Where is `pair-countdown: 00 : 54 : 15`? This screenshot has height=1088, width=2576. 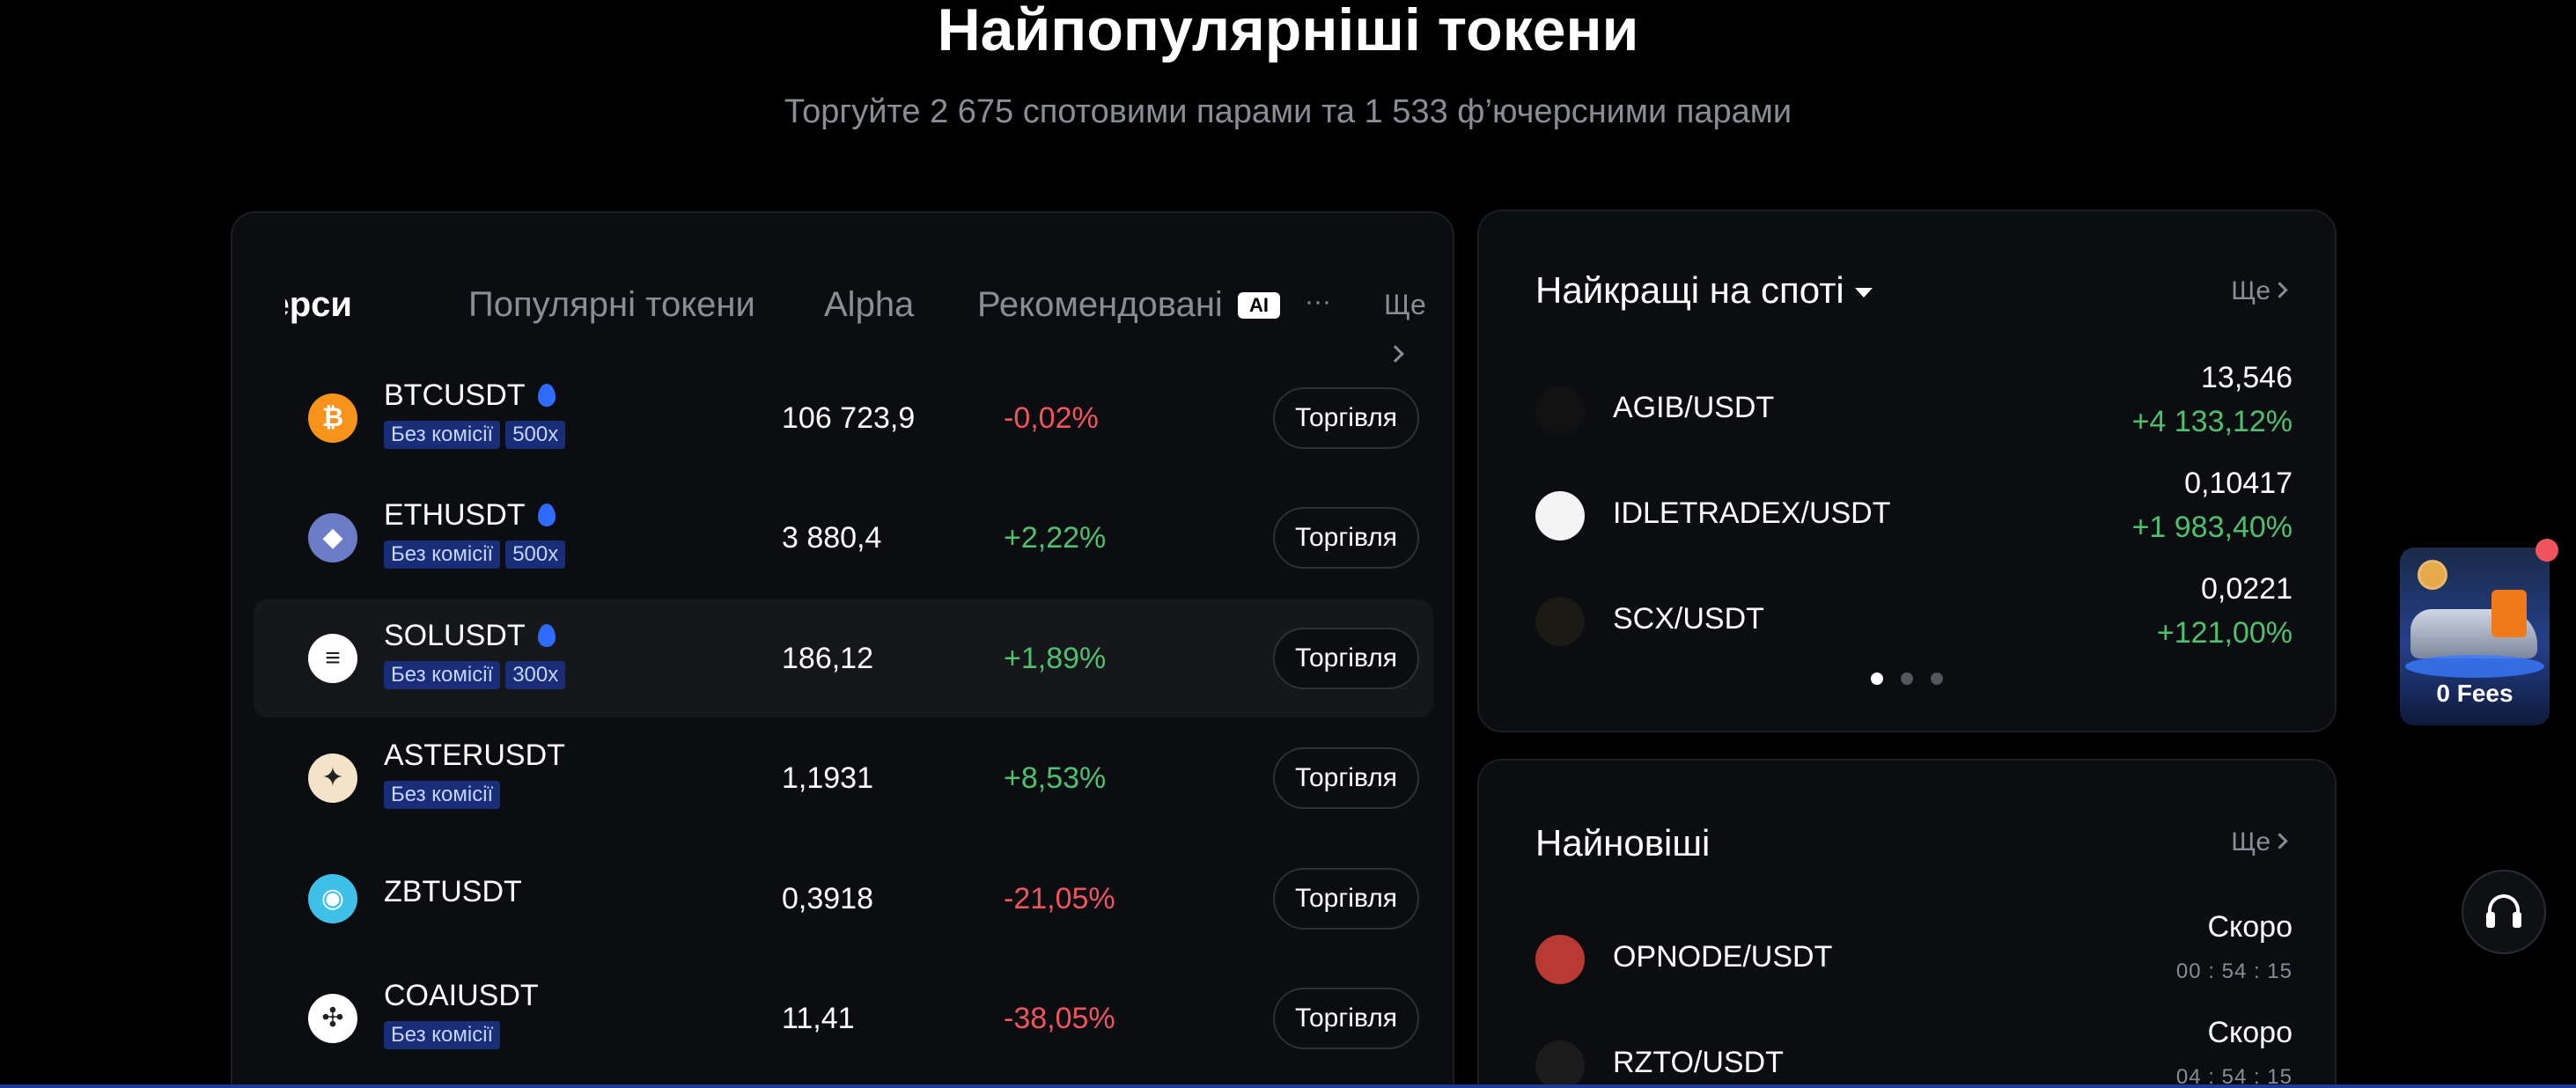 pair-countdown: 00 : 54 : 15 is located at coordinates (2234, 971).